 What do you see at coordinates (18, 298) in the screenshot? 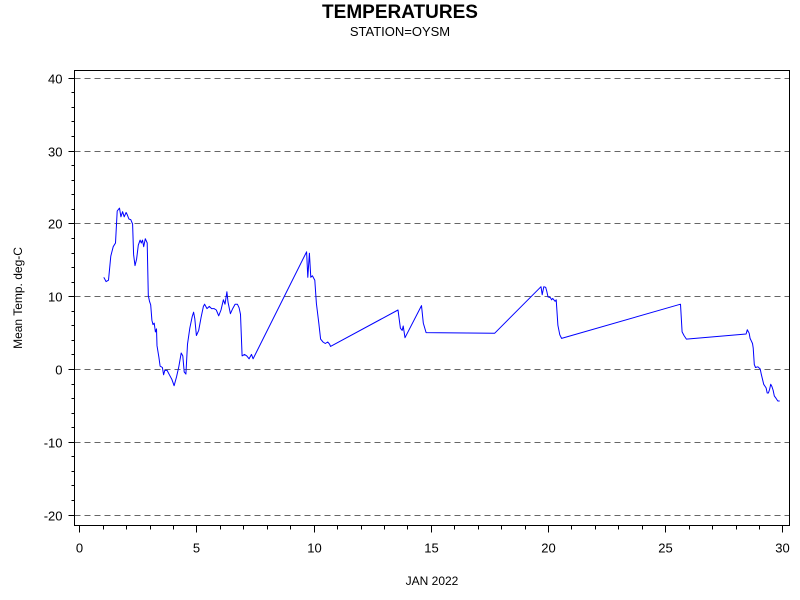
I see `y-axis-label: Mean Temp. deg-C` at bounding box center [18, 298].